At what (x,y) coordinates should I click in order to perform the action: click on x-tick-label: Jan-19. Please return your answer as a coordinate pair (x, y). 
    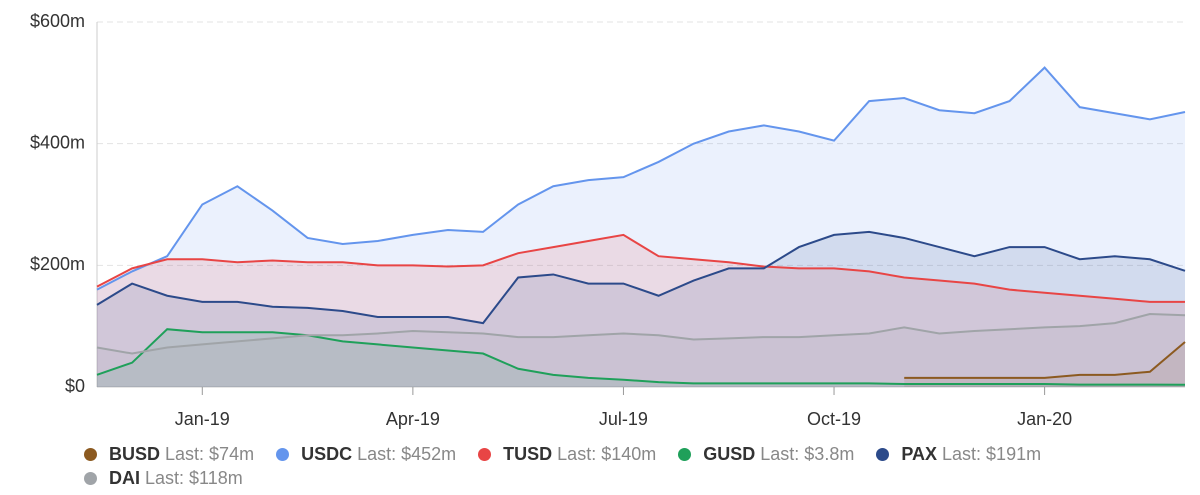
    Looking at the image, I should click on (202, 419).